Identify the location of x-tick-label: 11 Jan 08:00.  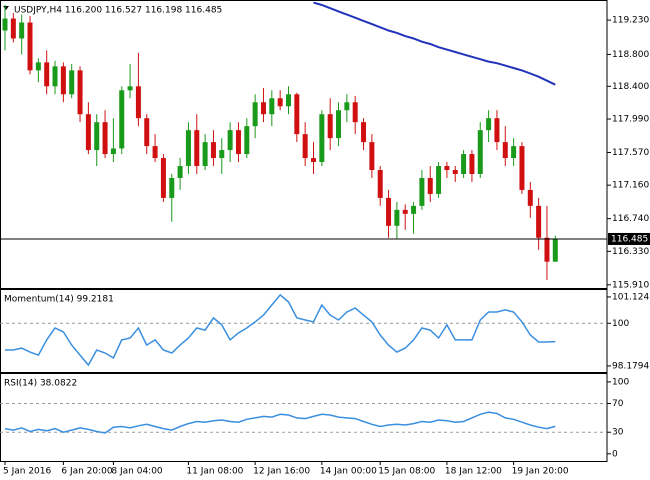
(214, 472).